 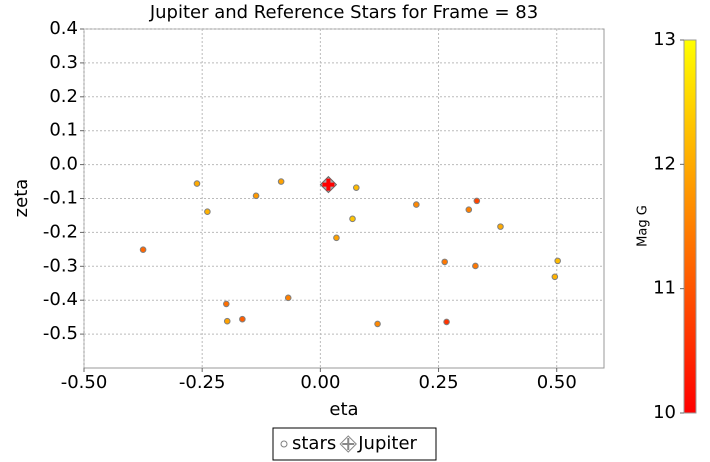 What do you see at coordinates (60, 231) in the screenshot?
I see `y-tick-label: -0.2` at bounding box center [60, 231].